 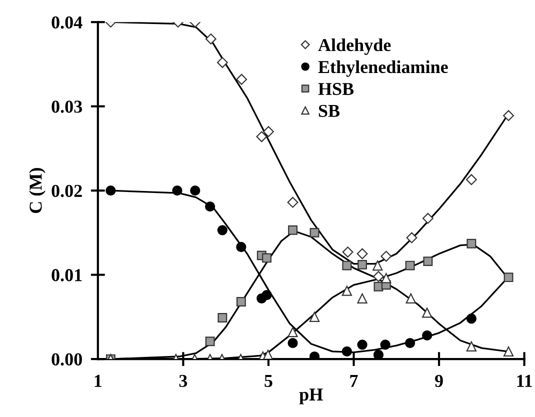 I want to click on x-axis-title: pH, so click(x=311, y=396).